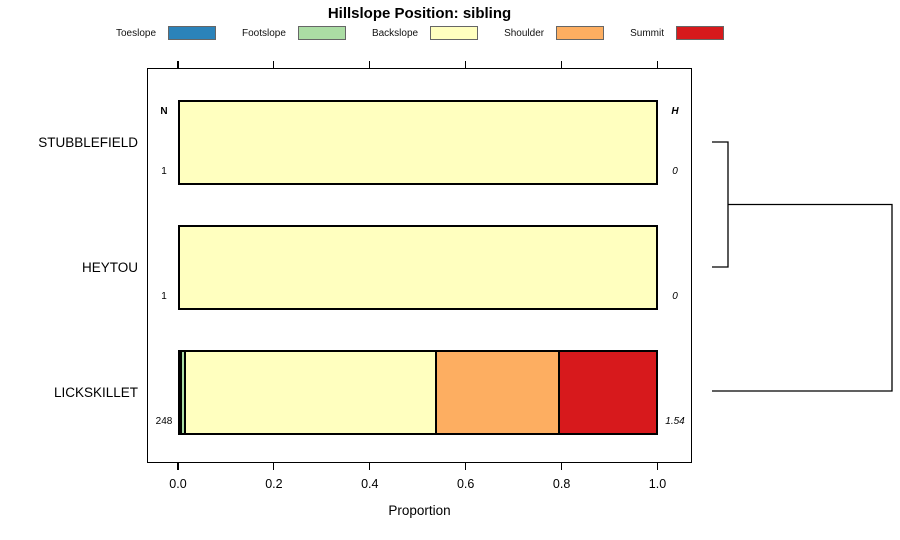  I want to click on dendrogram-root-link, so click(802, 297).